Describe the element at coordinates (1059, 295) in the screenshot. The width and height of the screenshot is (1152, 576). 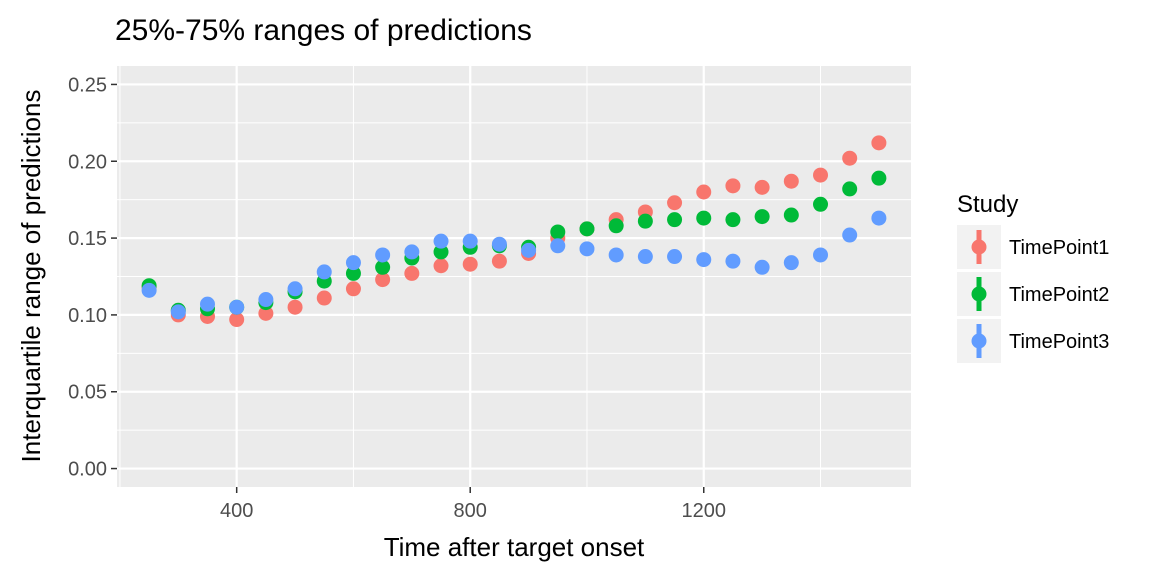
I see `legend-label: TimePoint2` at that location.